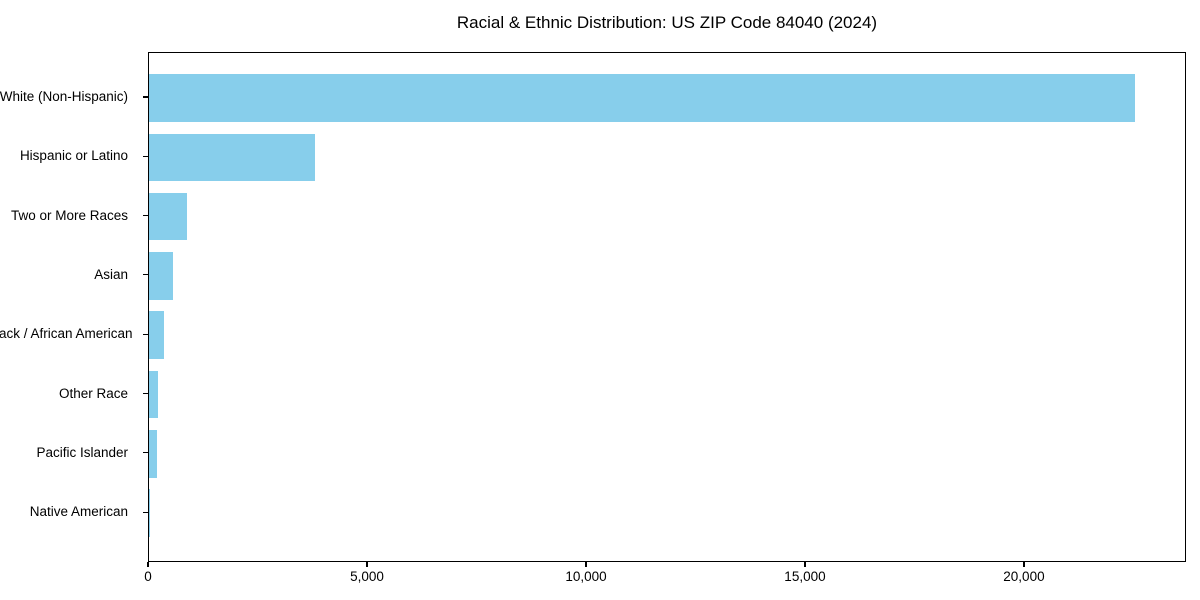 This screenshot has width=1200, height=600. Describe the element at coordinates (73, 156) in the screenshot. I see `category-label: Hispanic or Latino` at that location.